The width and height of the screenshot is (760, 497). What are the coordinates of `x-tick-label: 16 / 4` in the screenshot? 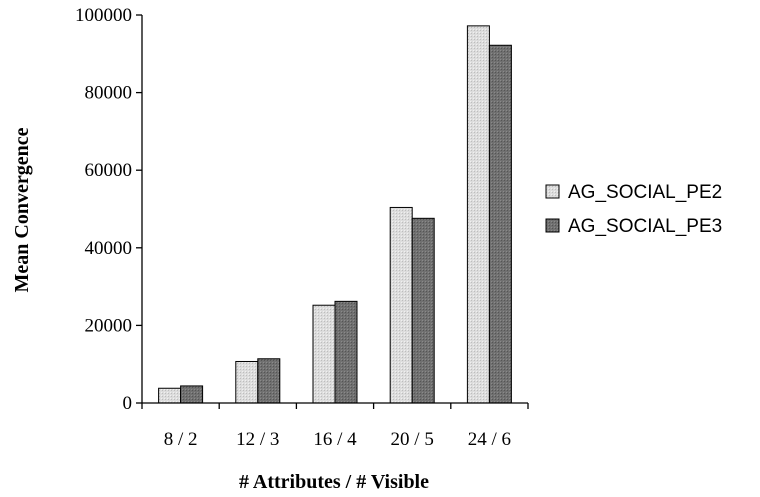 It's located at (335, 439).